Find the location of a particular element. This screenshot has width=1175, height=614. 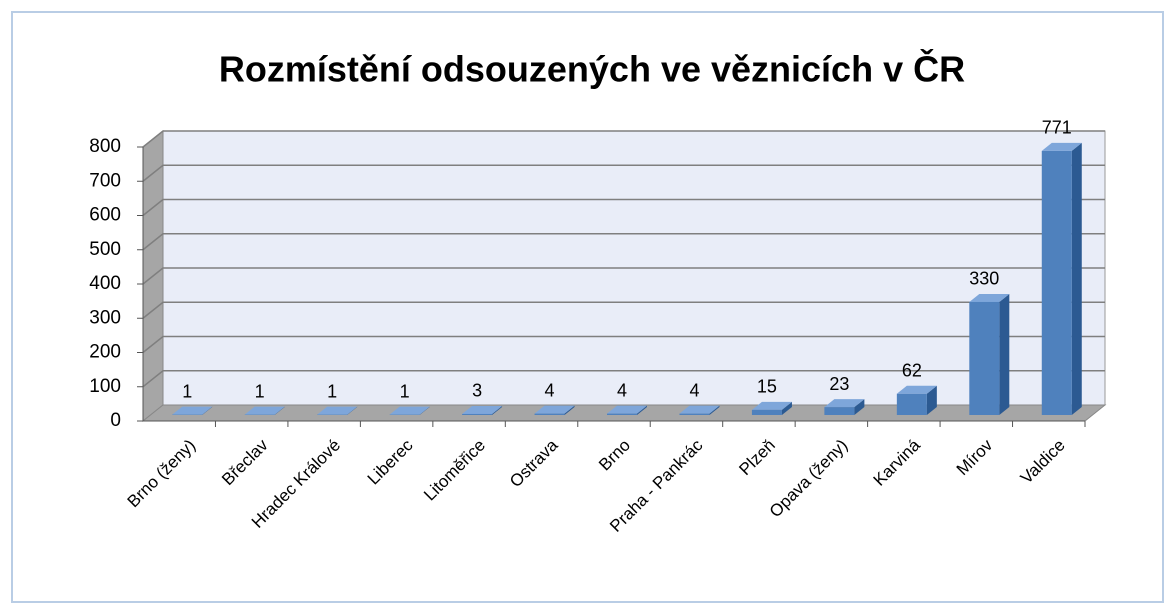

y-tick-label: 500 is located at coordinates (105, 249).